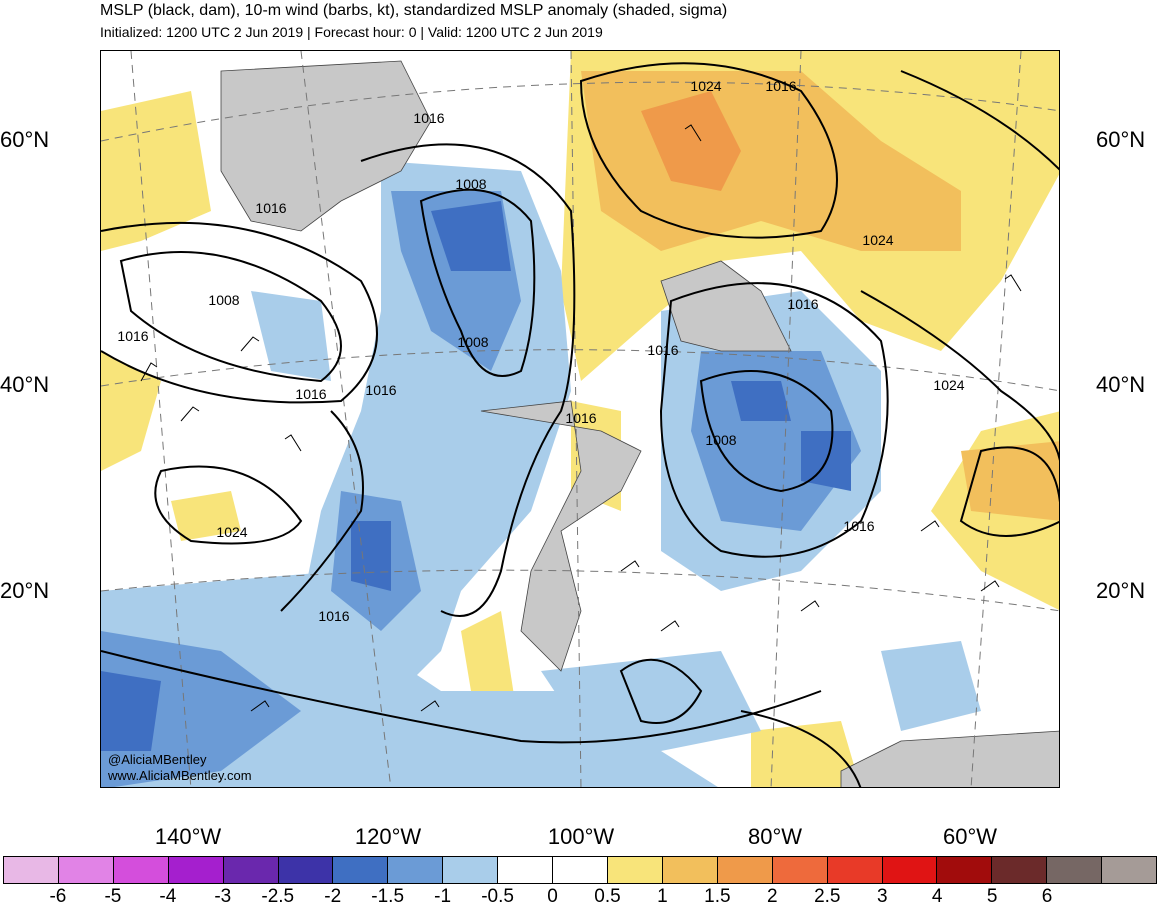 The width and height of the screenshot is (1160, 912). I want to click on colorbar-tick-label: 1, so click(662, 896).